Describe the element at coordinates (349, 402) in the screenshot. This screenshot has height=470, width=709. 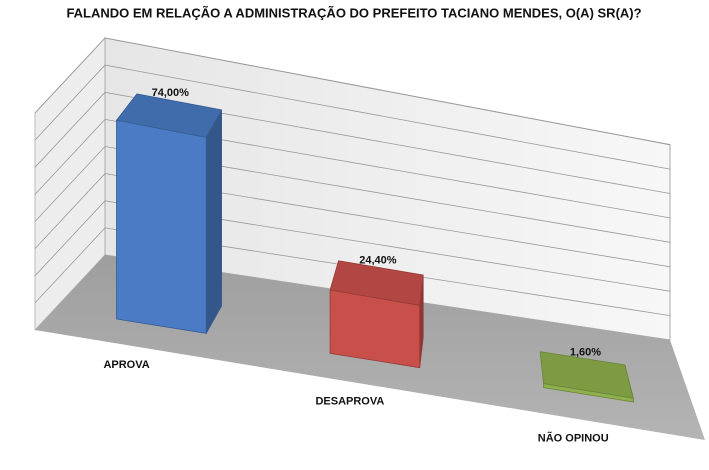
I see `x-tick-label: DESAPROVA` at that location.